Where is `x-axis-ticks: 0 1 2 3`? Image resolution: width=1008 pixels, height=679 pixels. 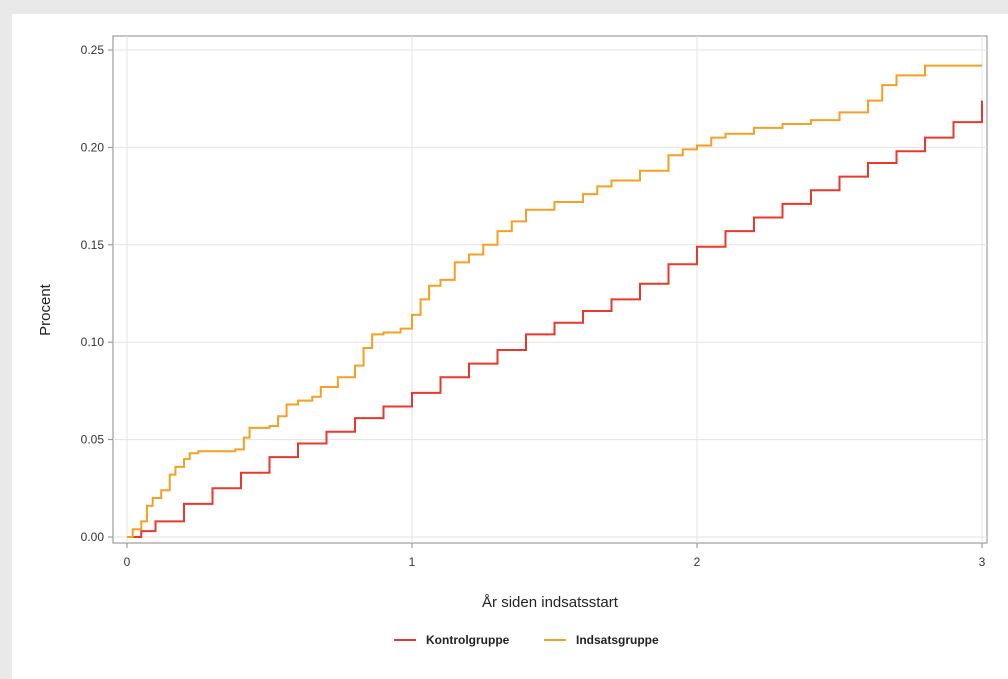
x-axis-ticks: 0 1 2 3 is located at coordinates (555, 556).